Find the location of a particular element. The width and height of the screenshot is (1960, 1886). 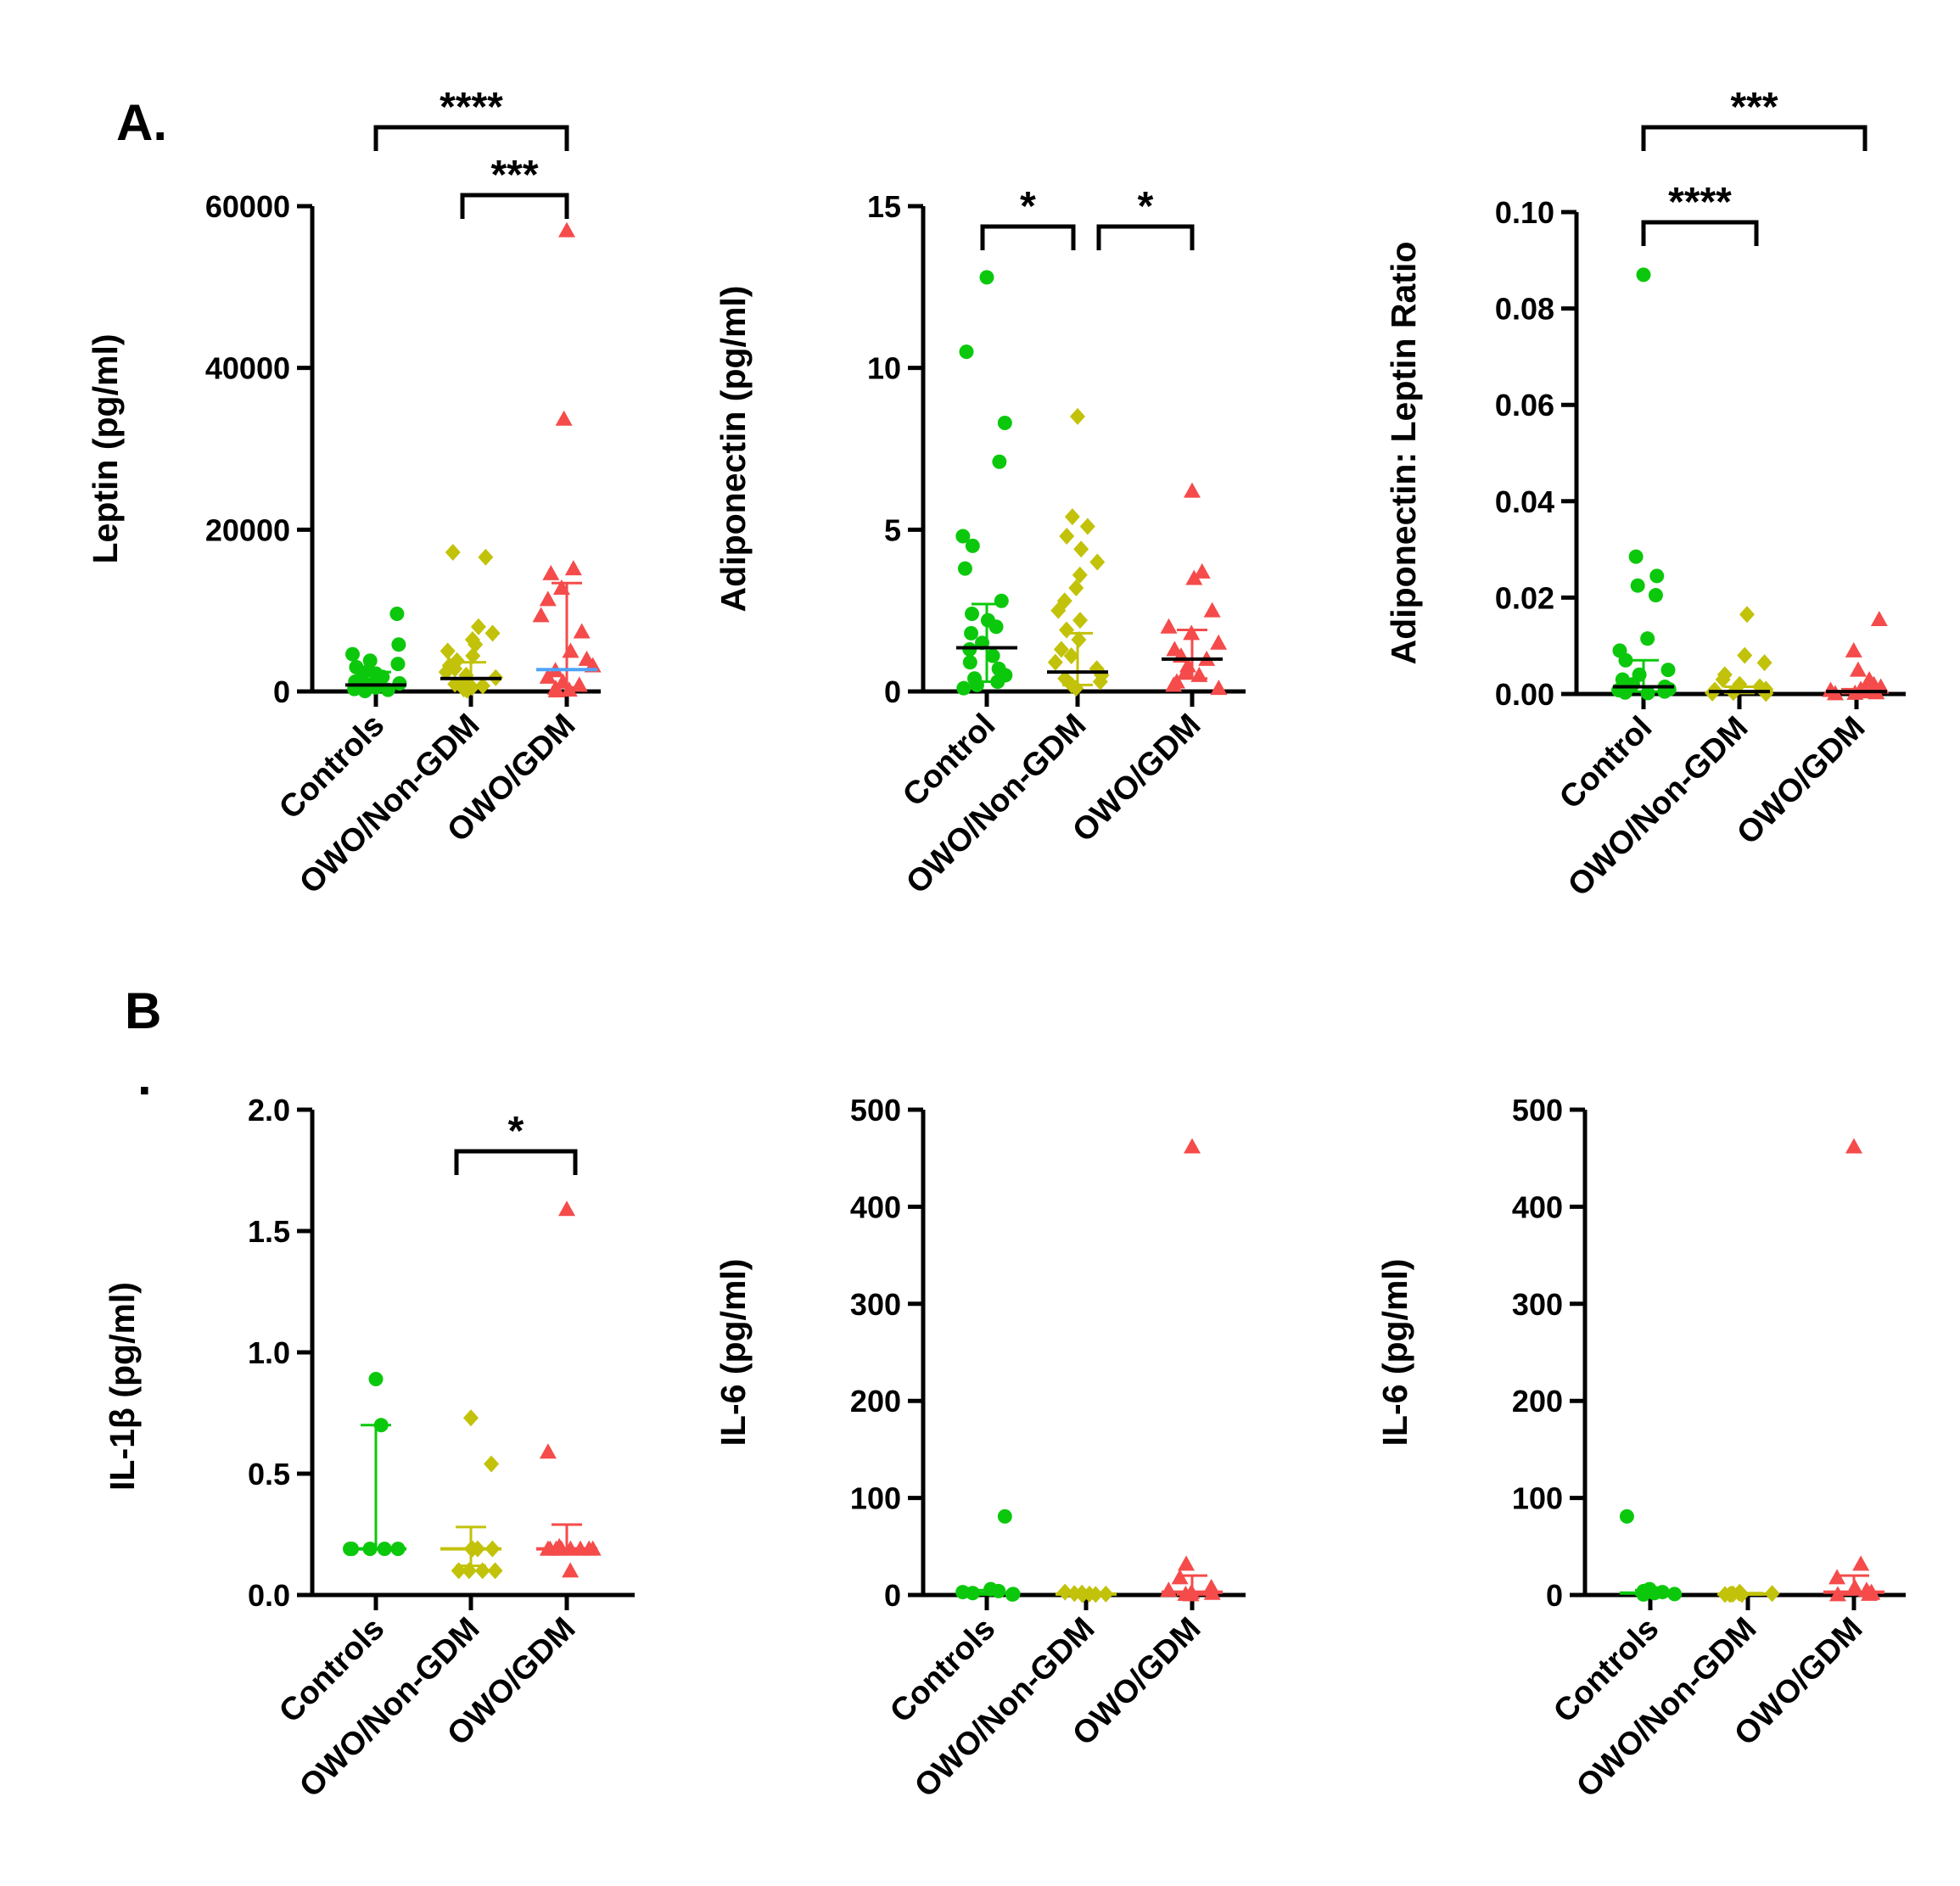

category-label: OWO/GDM is located at coordinates (1801, 781).